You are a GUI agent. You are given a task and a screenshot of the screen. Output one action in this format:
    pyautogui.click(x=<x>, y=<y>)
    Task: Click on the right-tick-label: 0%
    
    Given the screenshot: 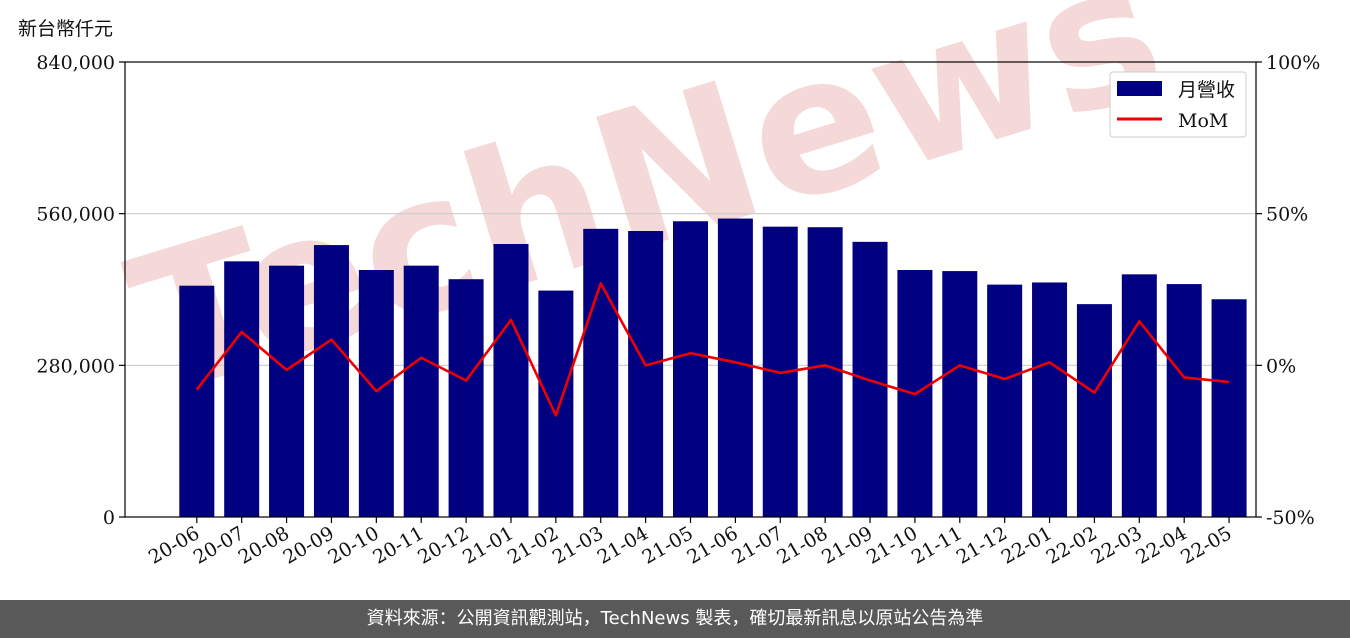 What is the action you would take?
    pyautogui.click(x=1281, y=366)
    